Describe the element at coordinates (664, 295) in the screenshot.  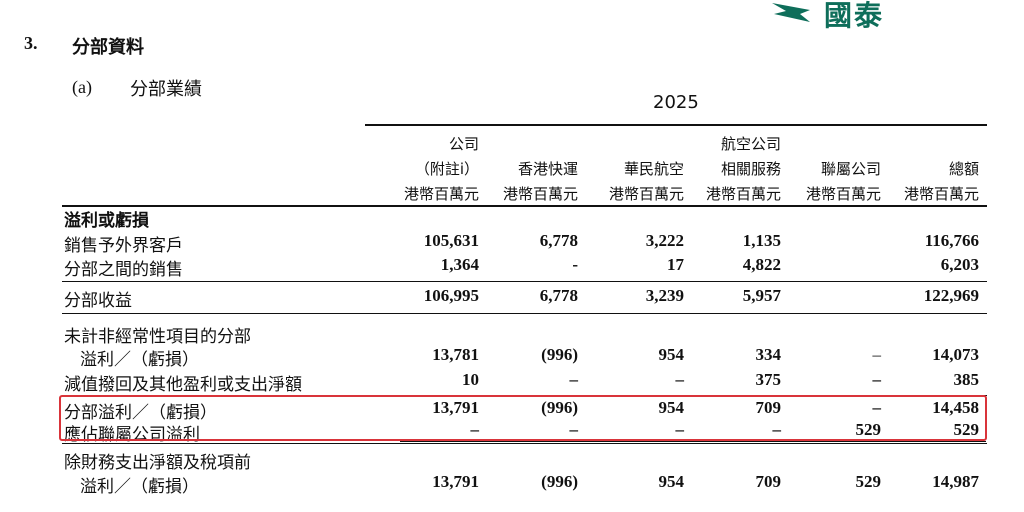
I see `value-cell: 3,239` at that location.